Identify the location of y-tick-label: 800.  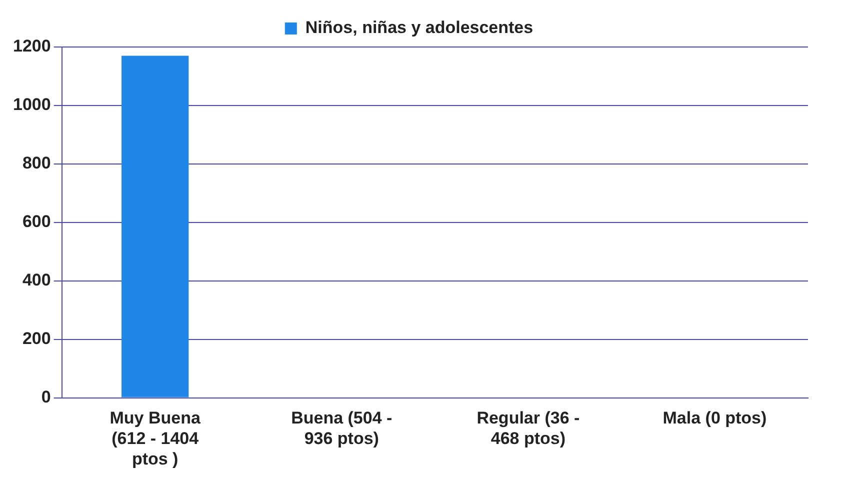
(36, 163).